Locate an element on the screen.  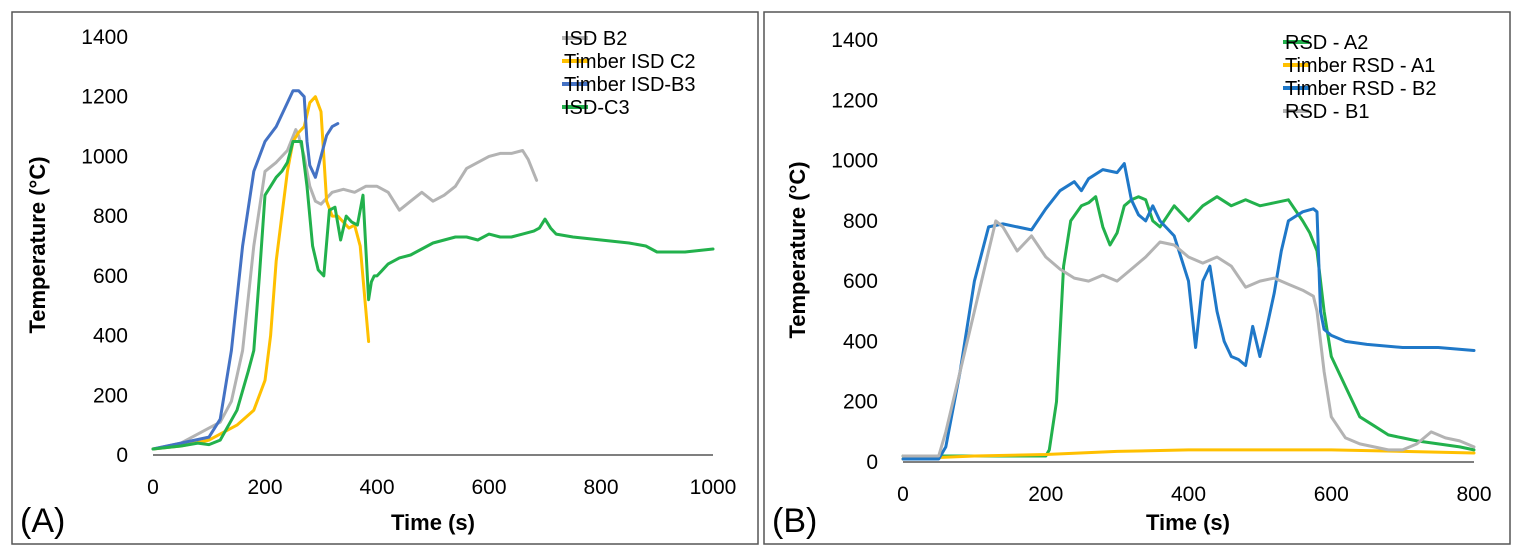
legend-label-isd-c3: ISD-C3 is located at coordinates (597, 108).